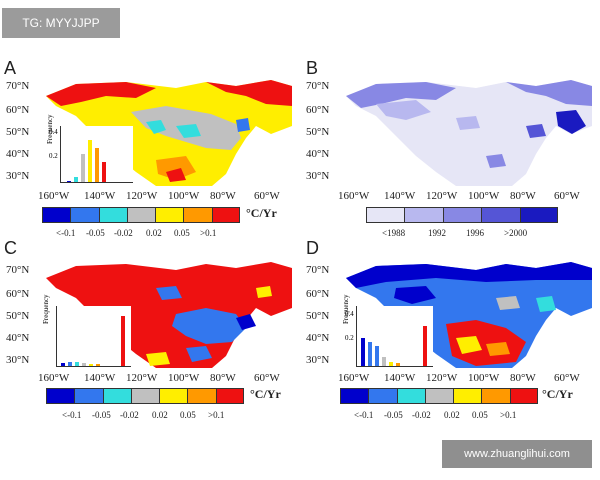 The width and height of the screenshot is (600, 480). I want to click on panel-d-cb-label-3: -0.02, so click(421, 415).